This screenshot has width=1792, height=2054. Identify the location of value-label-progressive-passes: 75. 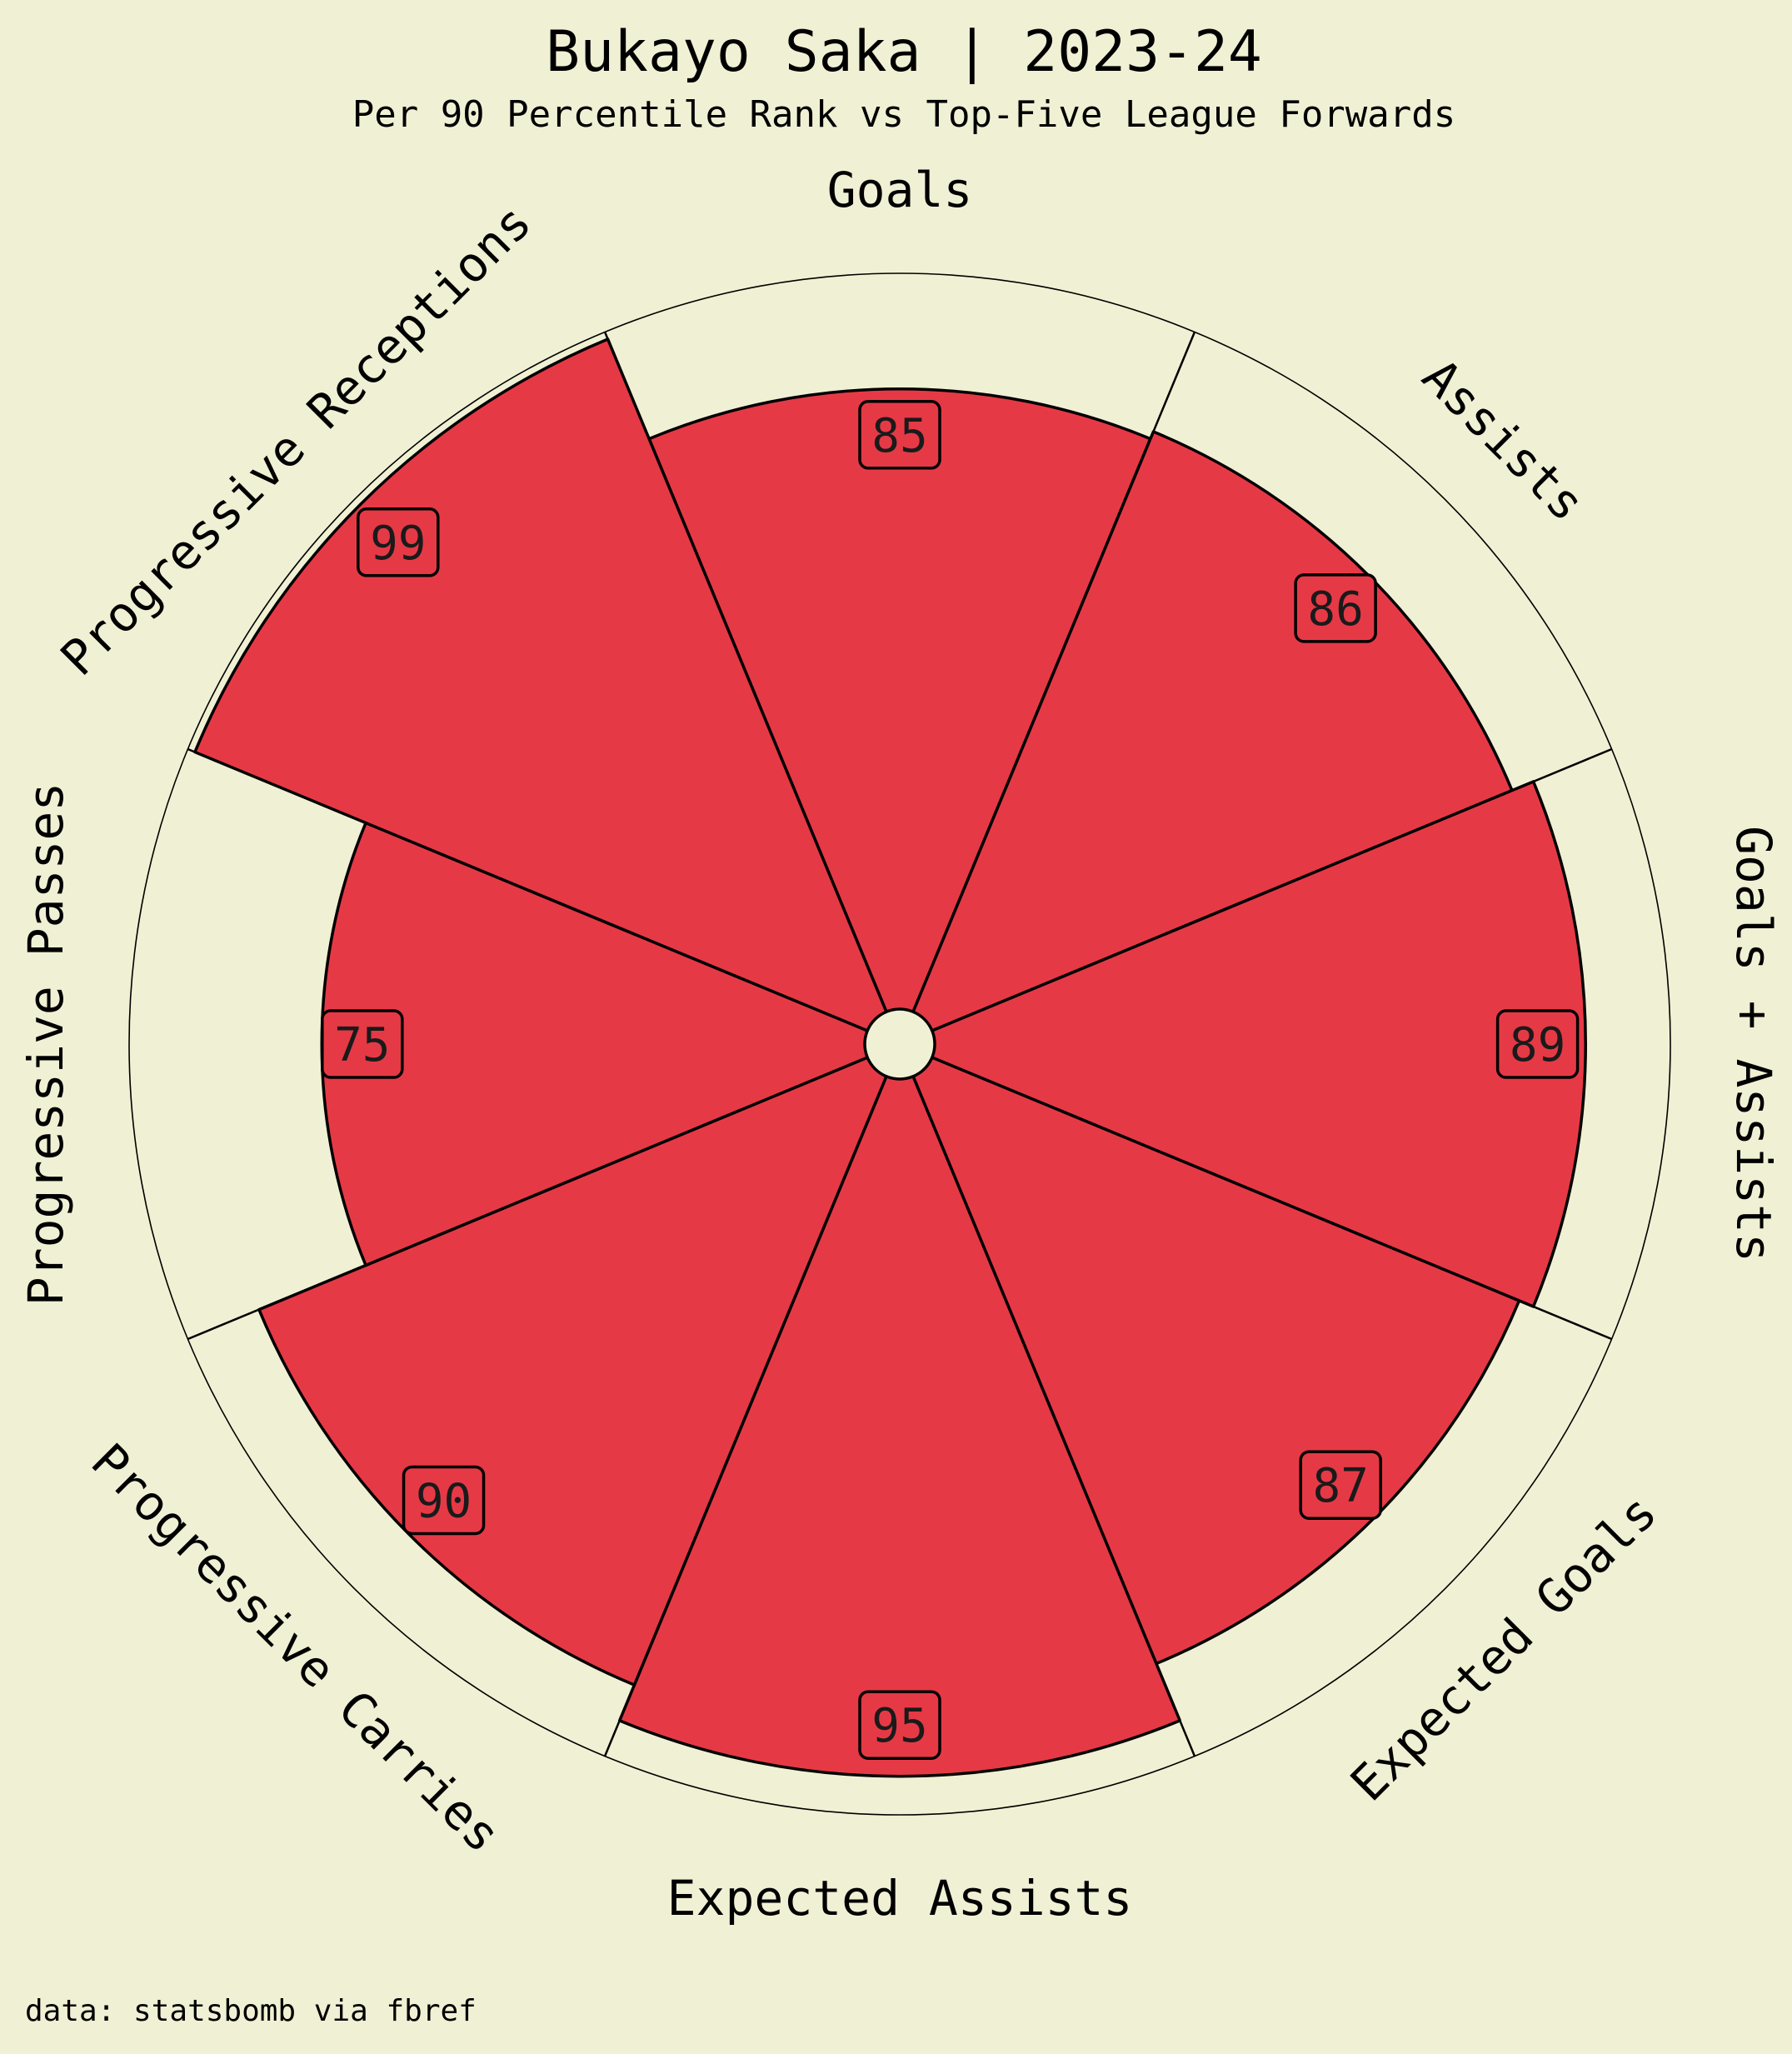
(362, 1044).